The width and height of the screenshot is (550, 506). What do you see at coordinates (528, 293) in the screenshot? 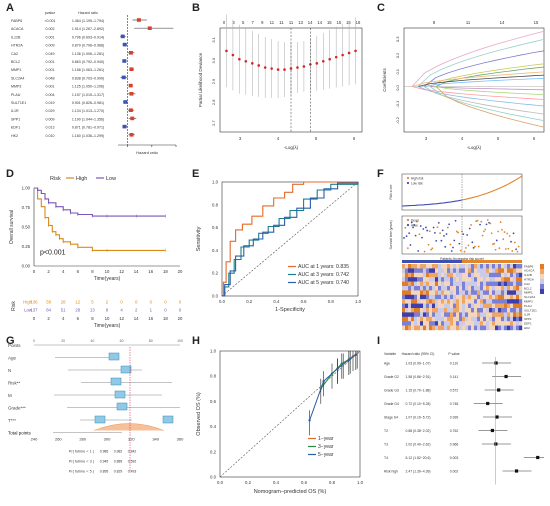
I see `heatmap-gene-label: MMP1` at bounding box center [528, 293].